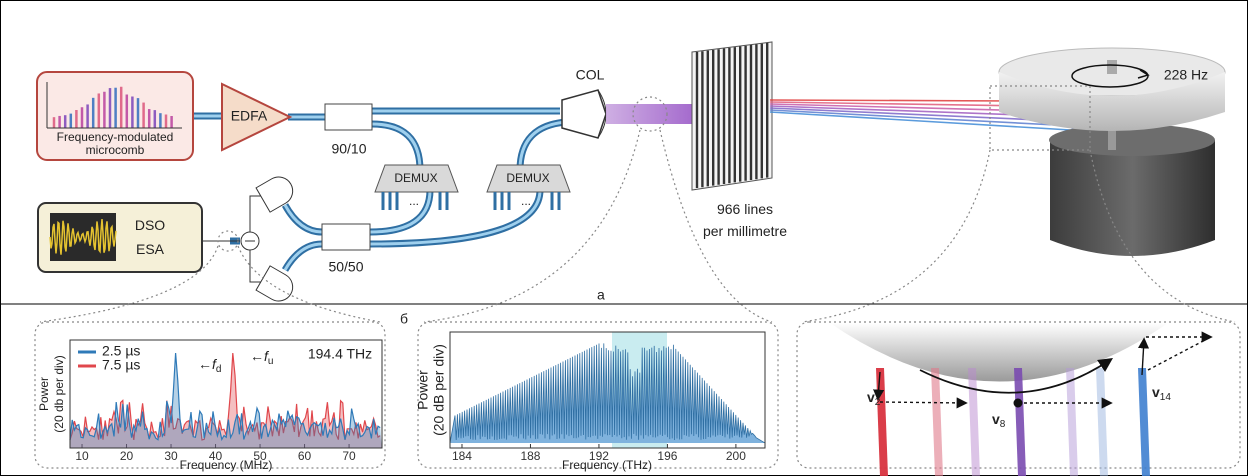 The width and height of the screenshot is (1248, 476). Describe the element at coordinates (462, 456) in the screenshot. I see `x-tick-label: 184` at that location.